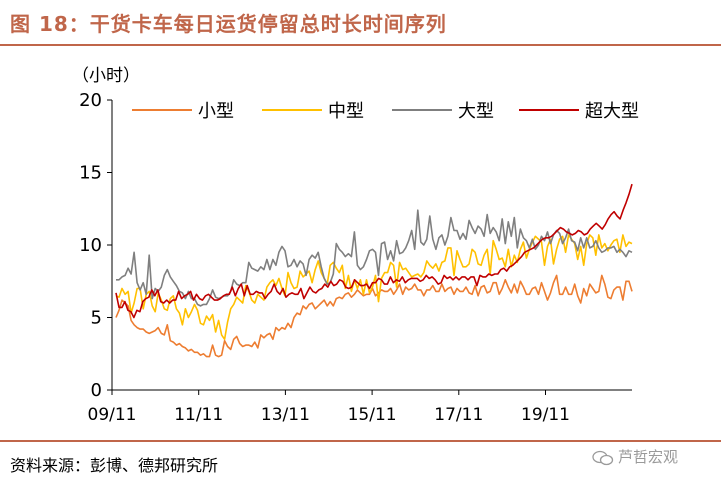  What do you see at coordinates (458, 415) in the screenshot?
I see `x-tick-label: 17/11` at bounding box center [458, 415].